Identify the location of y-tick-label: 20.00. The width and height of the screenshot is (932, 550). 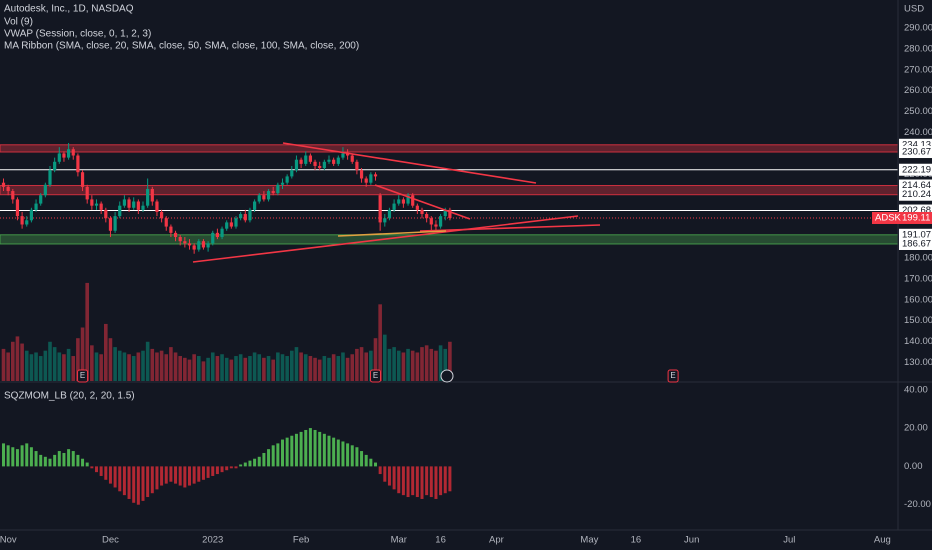
(916, 428).